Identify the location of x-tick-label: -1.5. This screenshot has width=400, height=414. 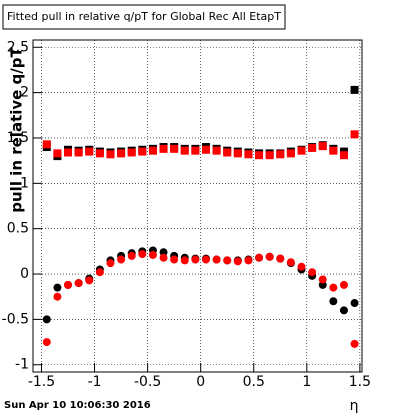
(41, 382).